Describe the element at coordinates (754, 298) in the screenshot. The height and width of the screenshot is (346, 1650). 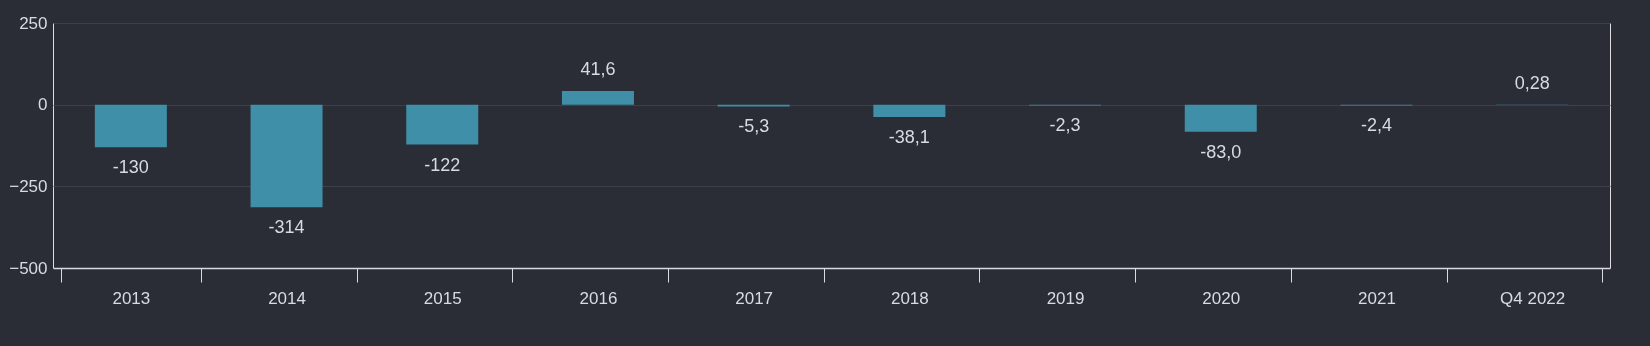
I see `x-tick-label: 2017` at that location.